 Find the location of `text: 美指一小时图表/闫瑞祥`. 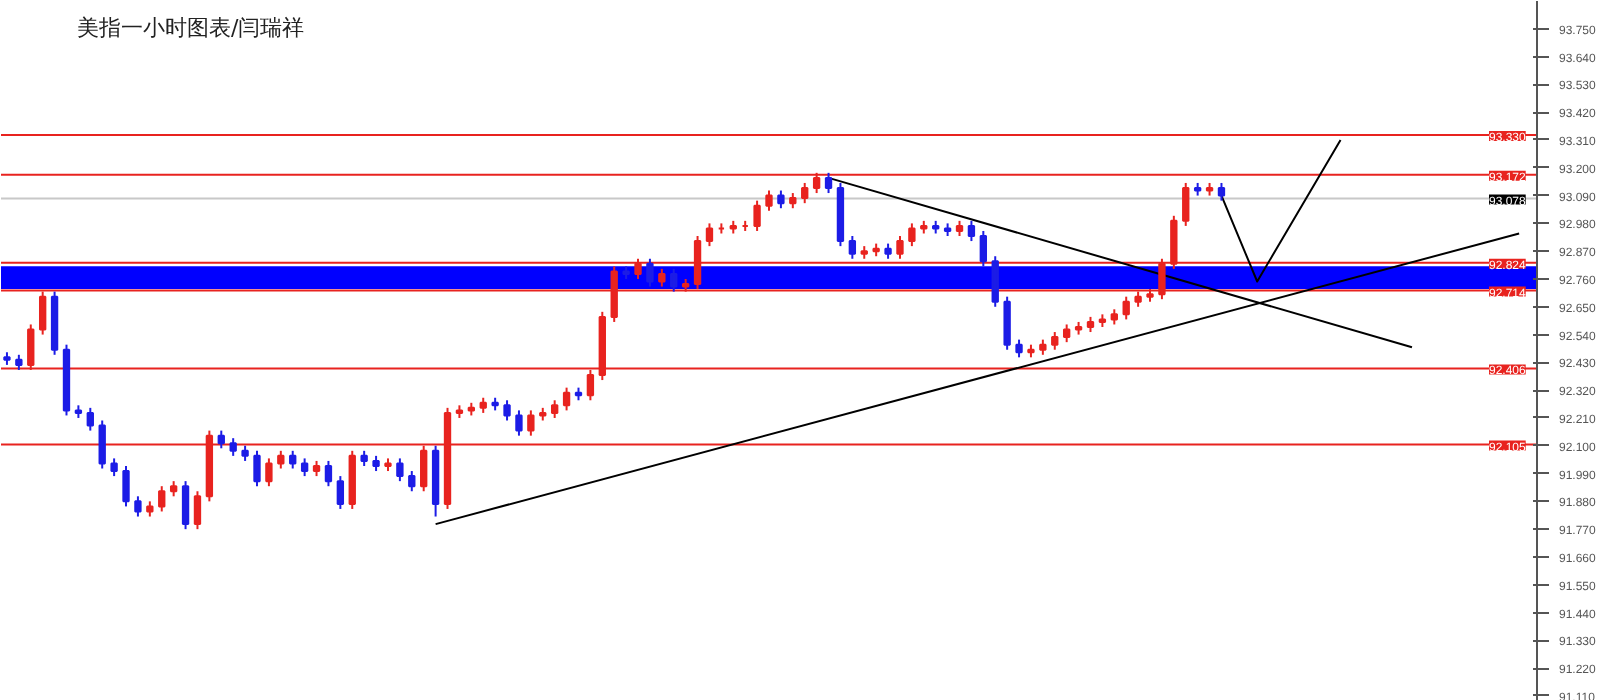

text: 美指一小时图表/闫瑞祥 is located at coordinates (191, 28).